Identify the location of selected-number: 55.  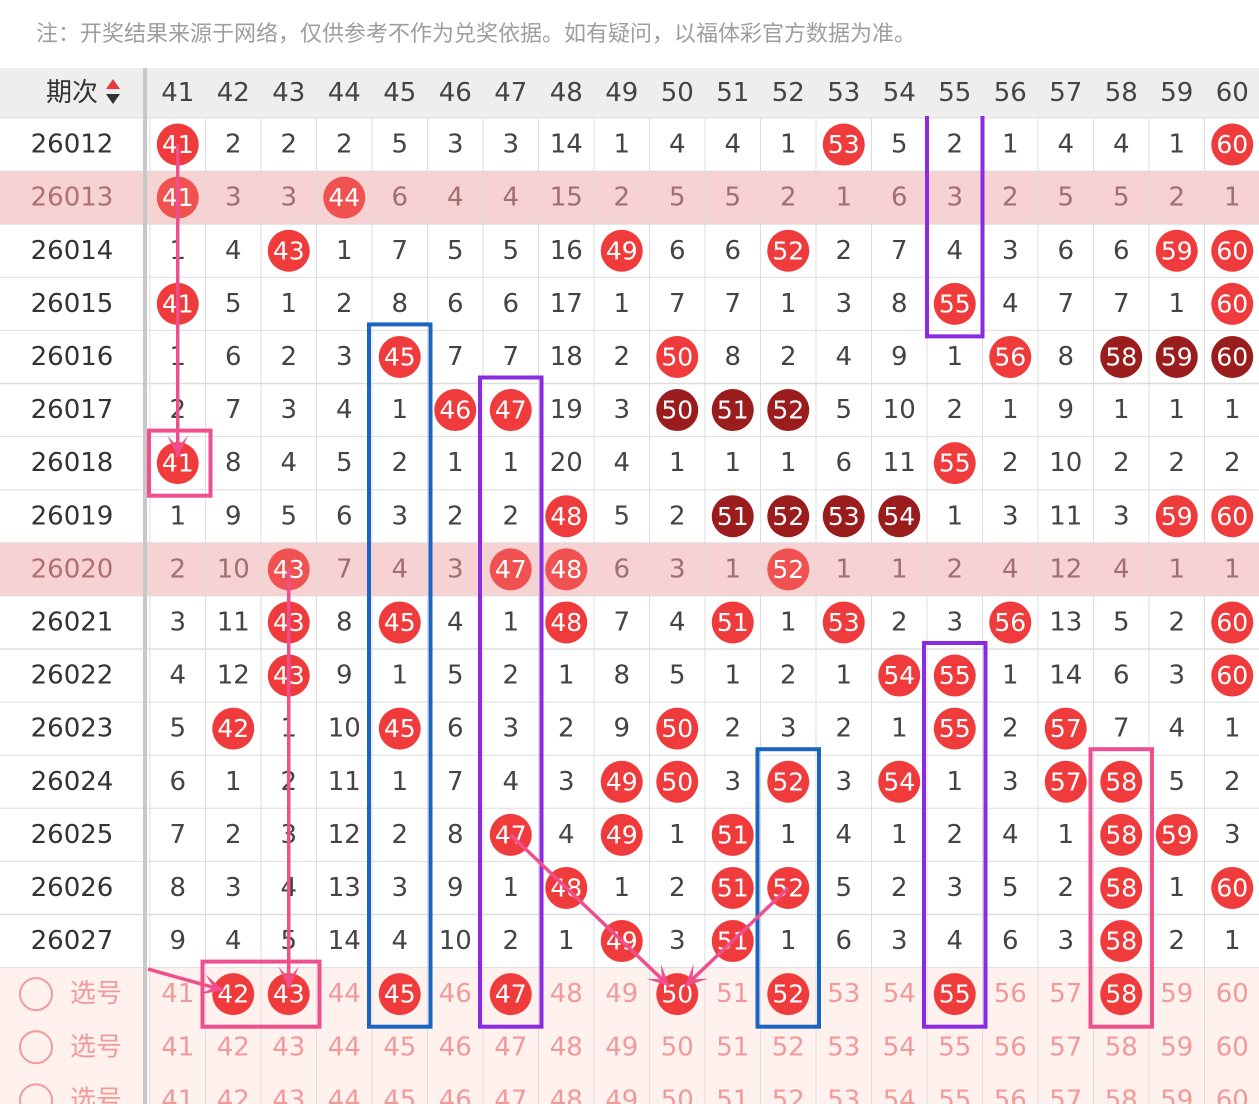
(955, 994).